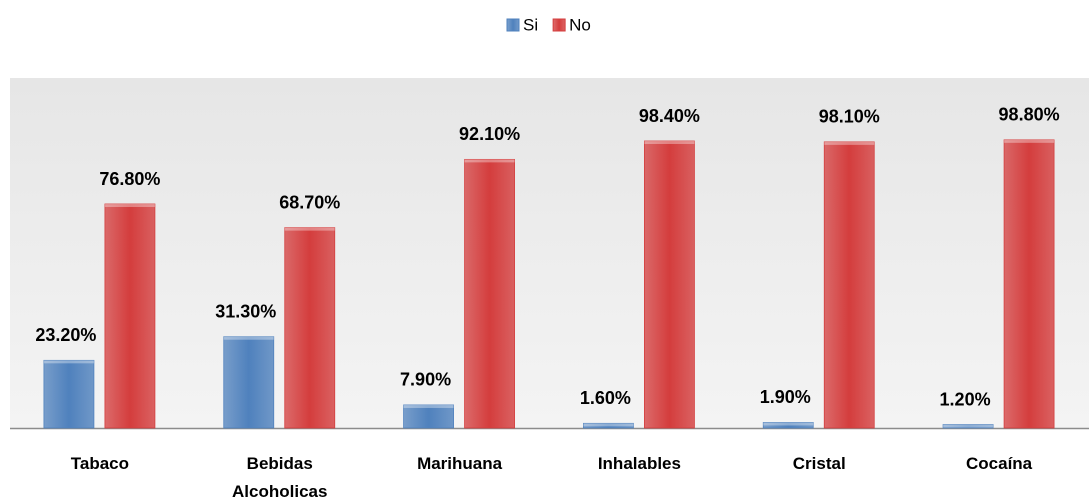 The width and height of the screenshot is (1089, 503). Describe the element at coordinates (245, 311) in the screenshot. I see `value-label: 31.30%` at that location.